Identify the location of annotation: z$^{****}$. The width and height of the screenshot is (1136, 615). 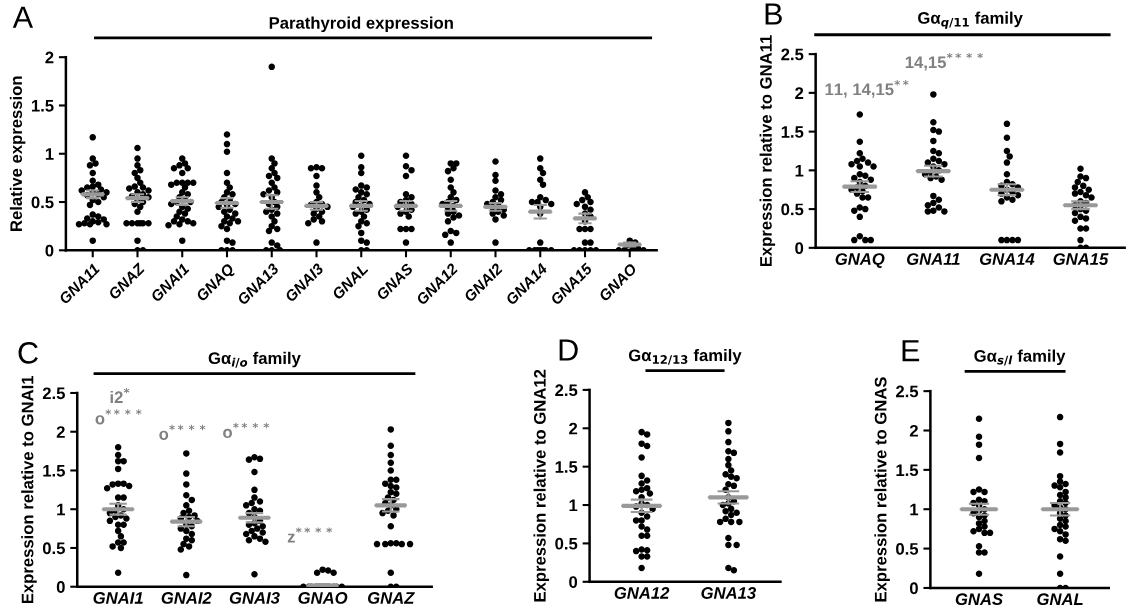
(309, 535).